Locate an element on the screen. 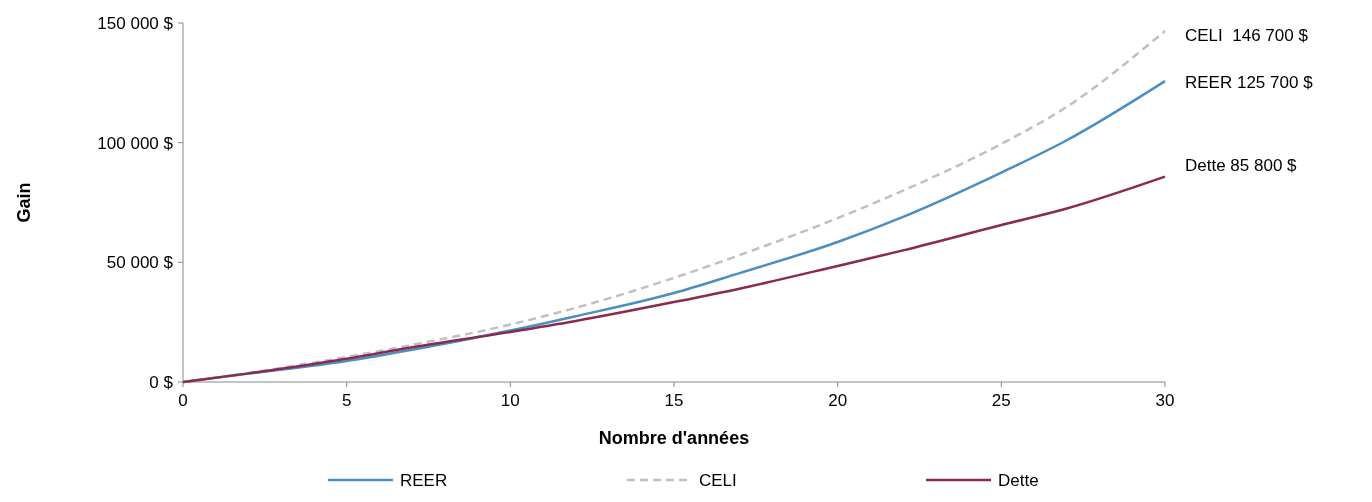 Image resolution: width=1372 pixels, height=502 pixels. x-tick-label: 10 is located at coordinates (510, 400).